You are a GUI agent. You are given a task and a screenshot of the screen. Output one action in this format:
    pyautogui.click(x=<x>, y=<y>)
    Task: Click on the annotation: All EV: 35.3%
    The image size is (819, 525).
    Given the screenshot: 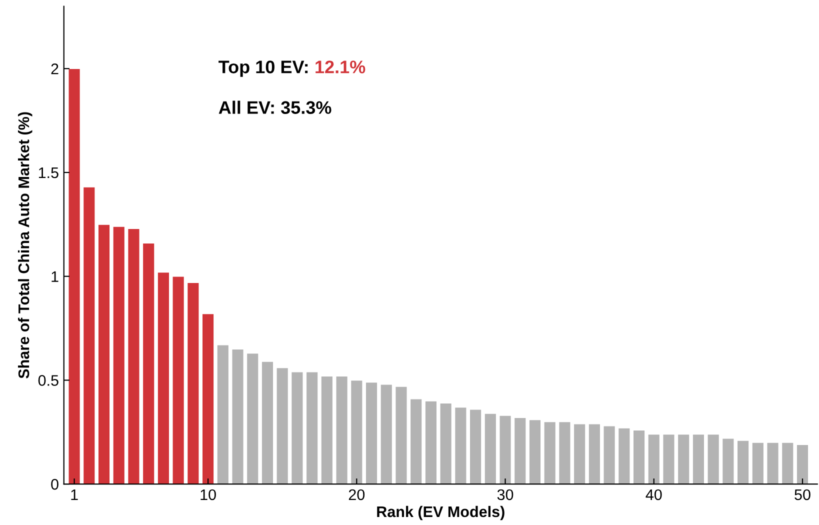 What is the action you would take?
    pyautogui.click(x=275, y=107)
    